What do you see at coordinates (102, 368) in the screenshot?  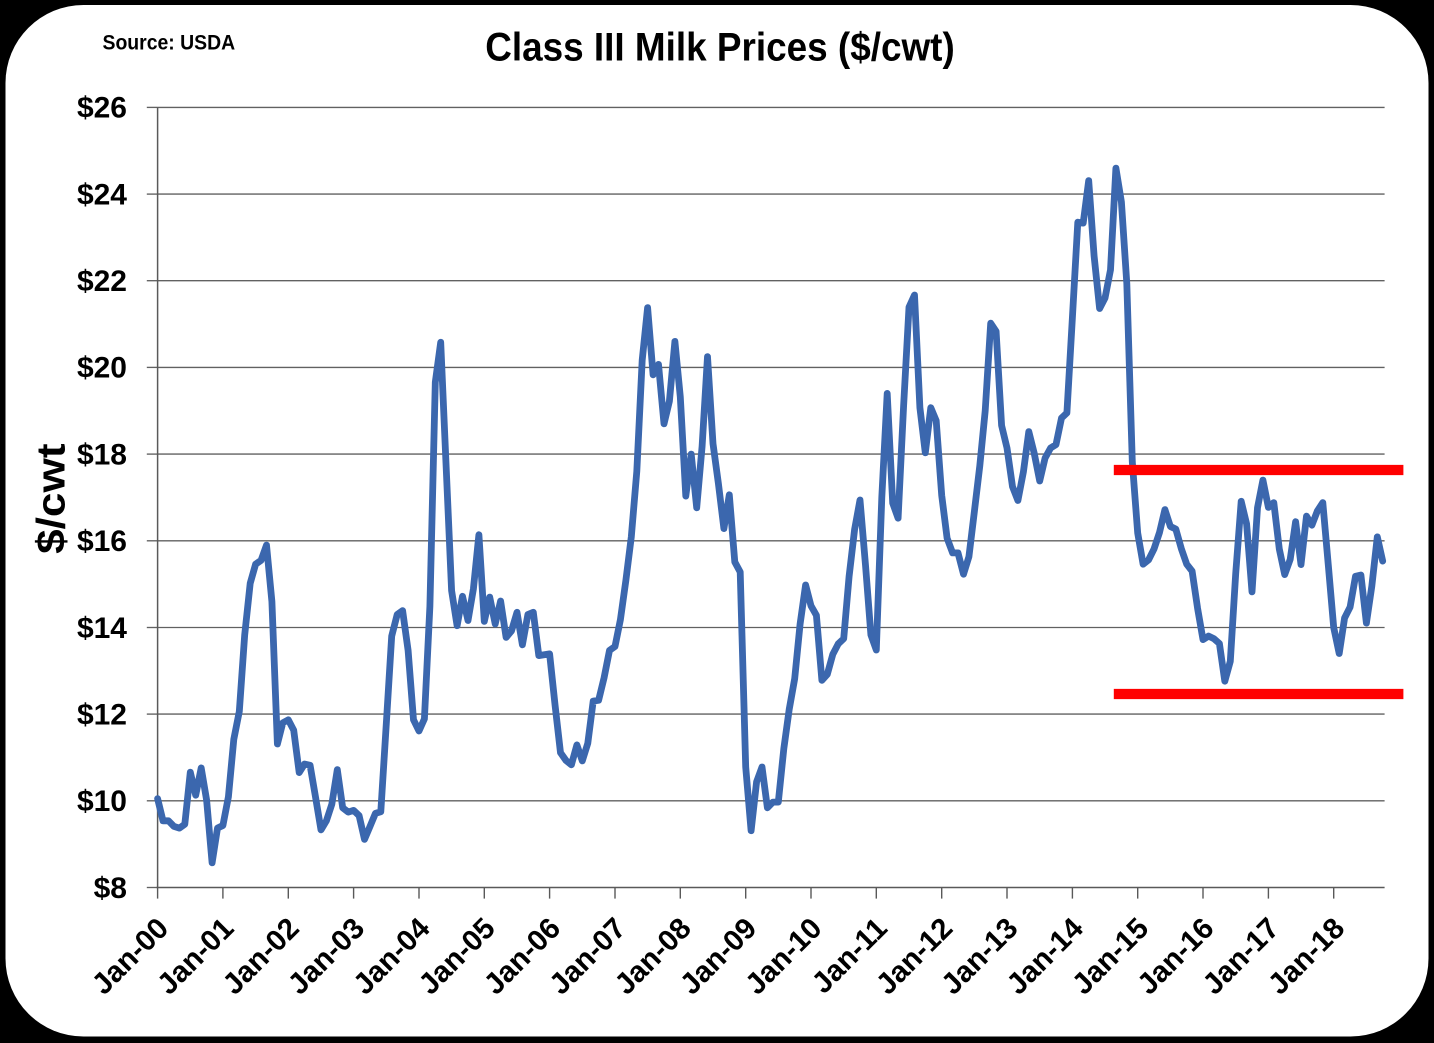 I see `svg-text: $20` at bounding box center [102, 368].